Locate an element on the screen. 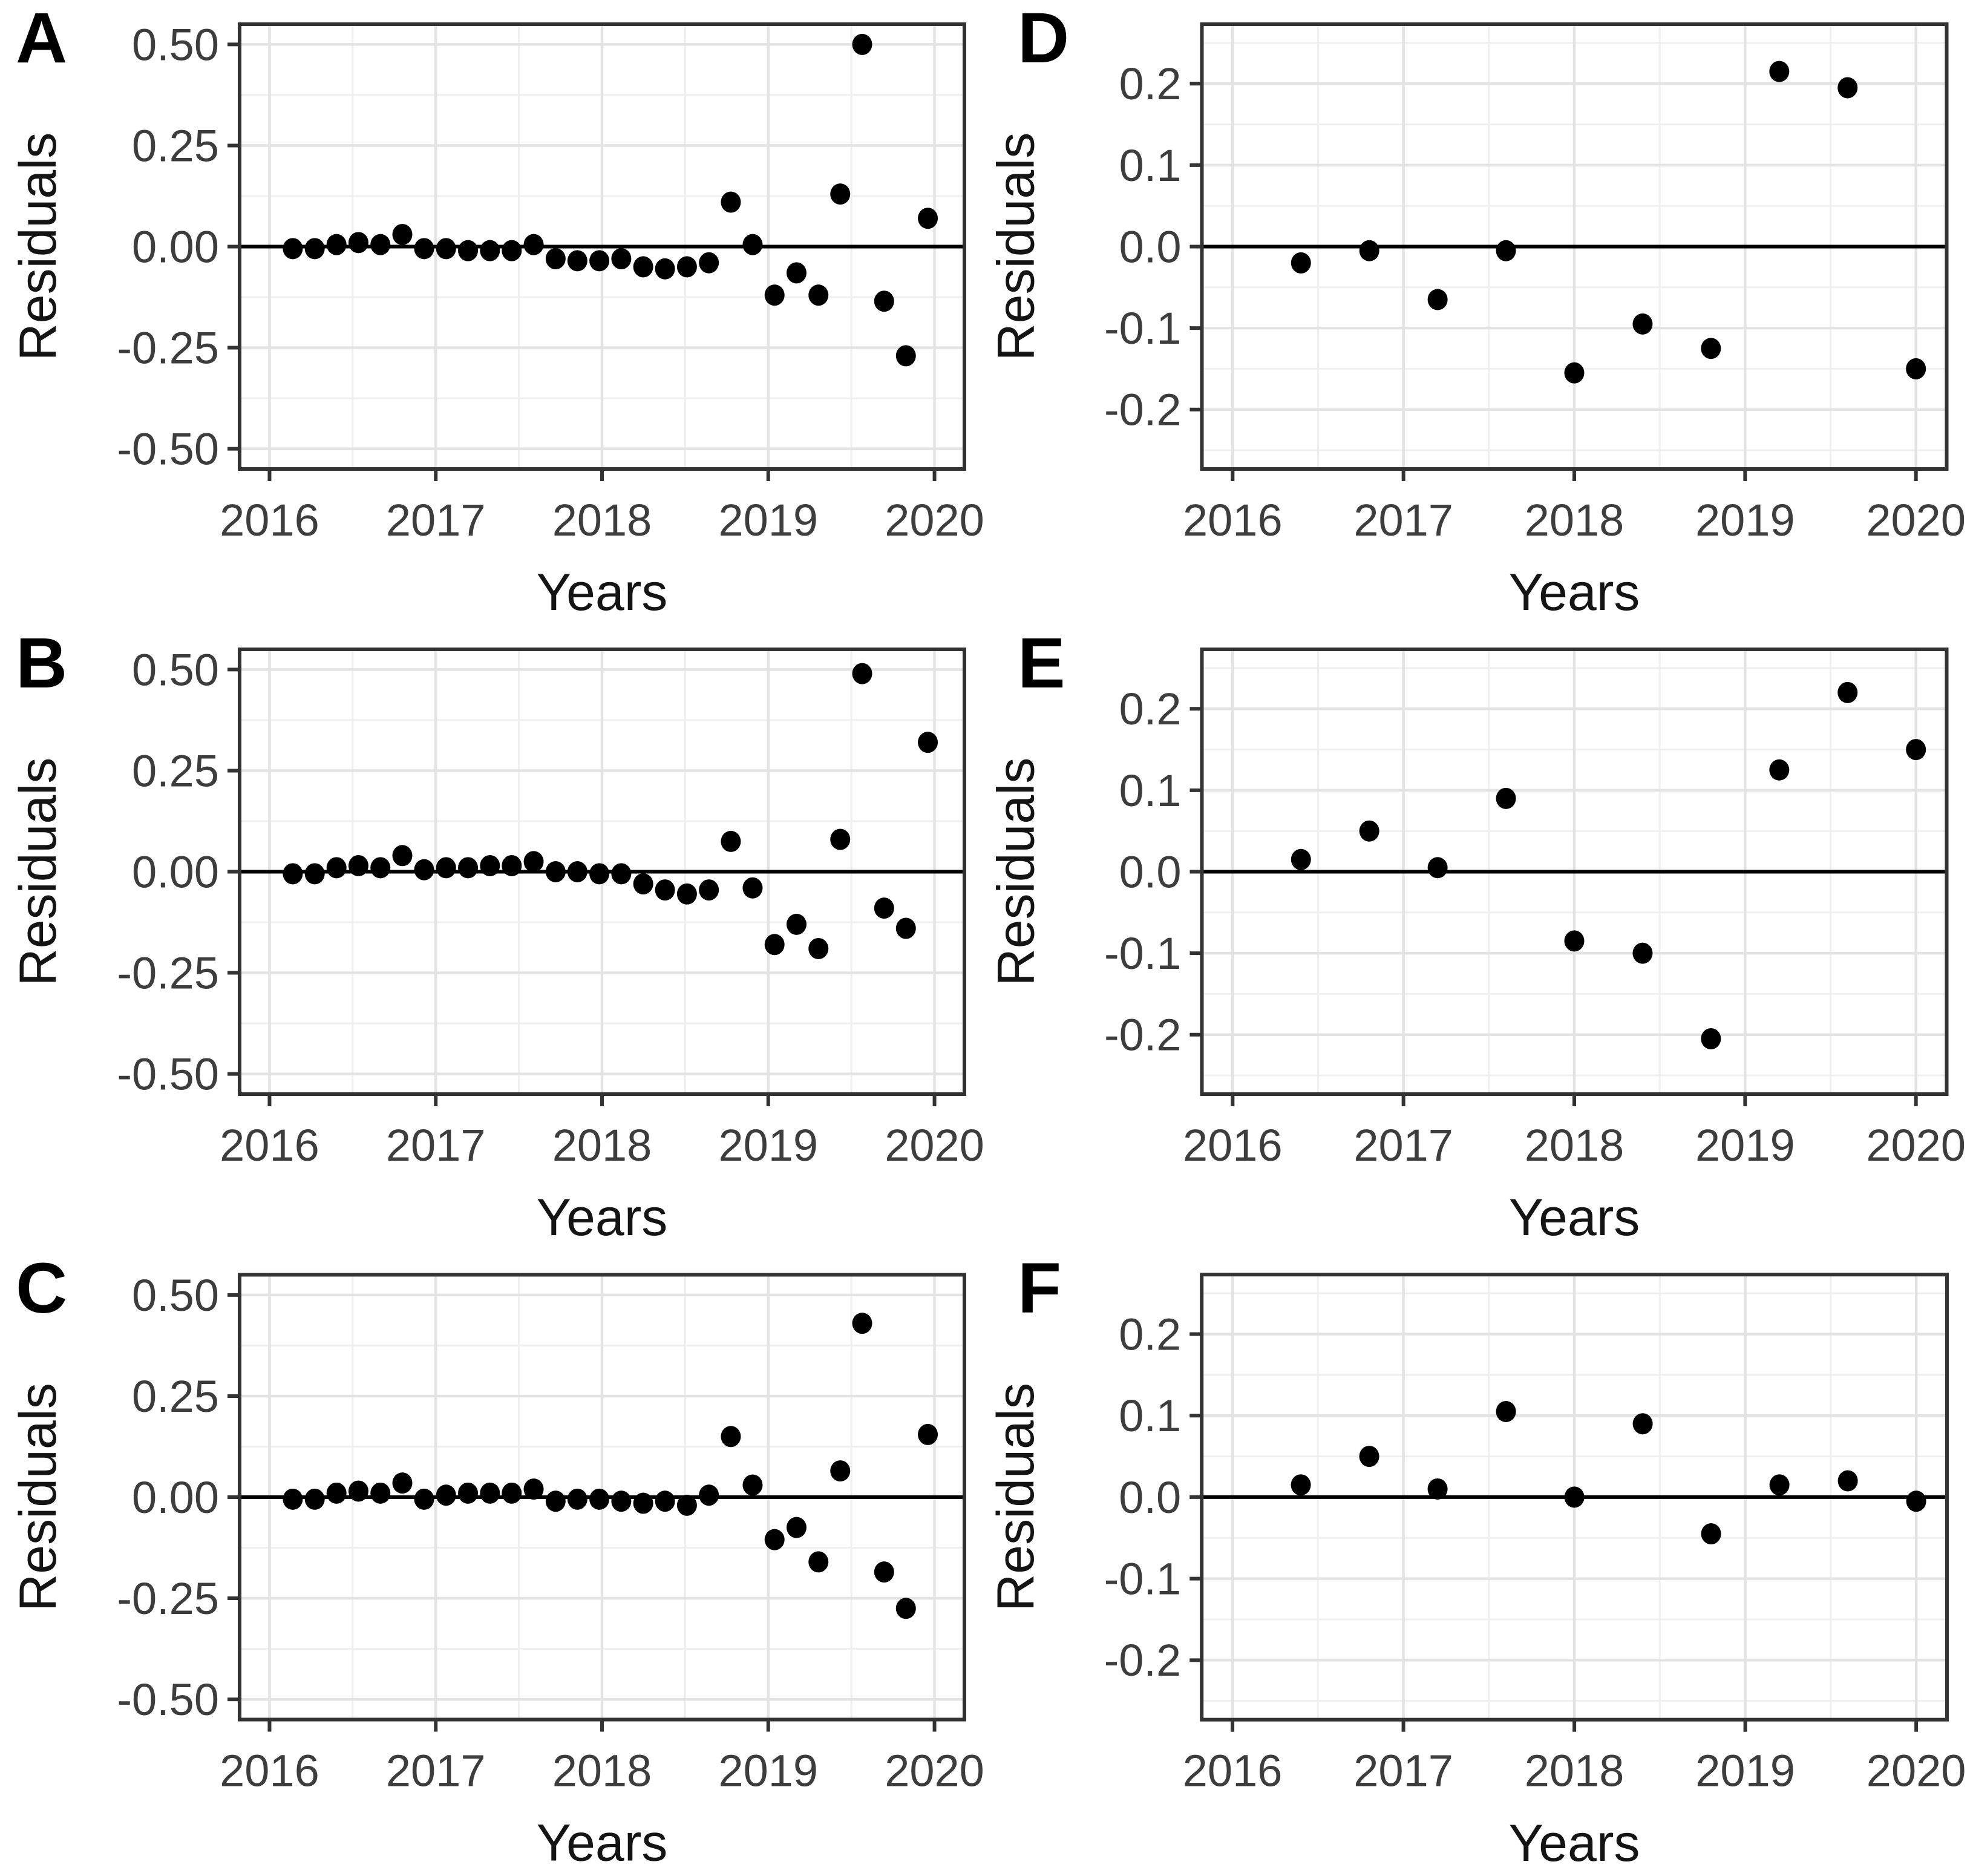  y-tick-label: -0.1 is located at coordinates (1143, 328).